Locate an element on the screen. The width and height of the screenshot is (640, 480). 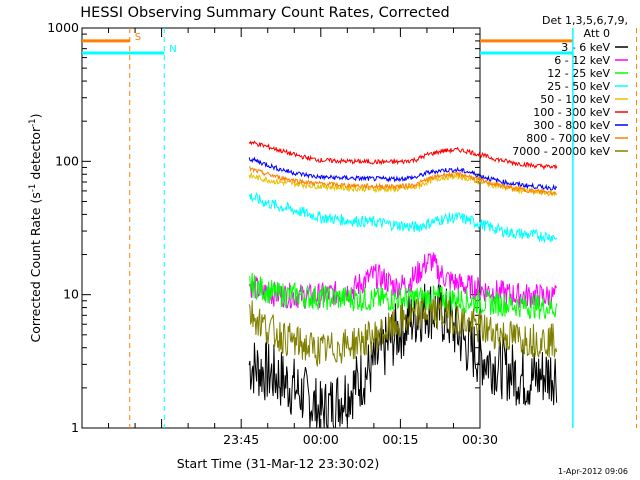
x-tick-label: 00:15 is located at coordinates (400, 439).